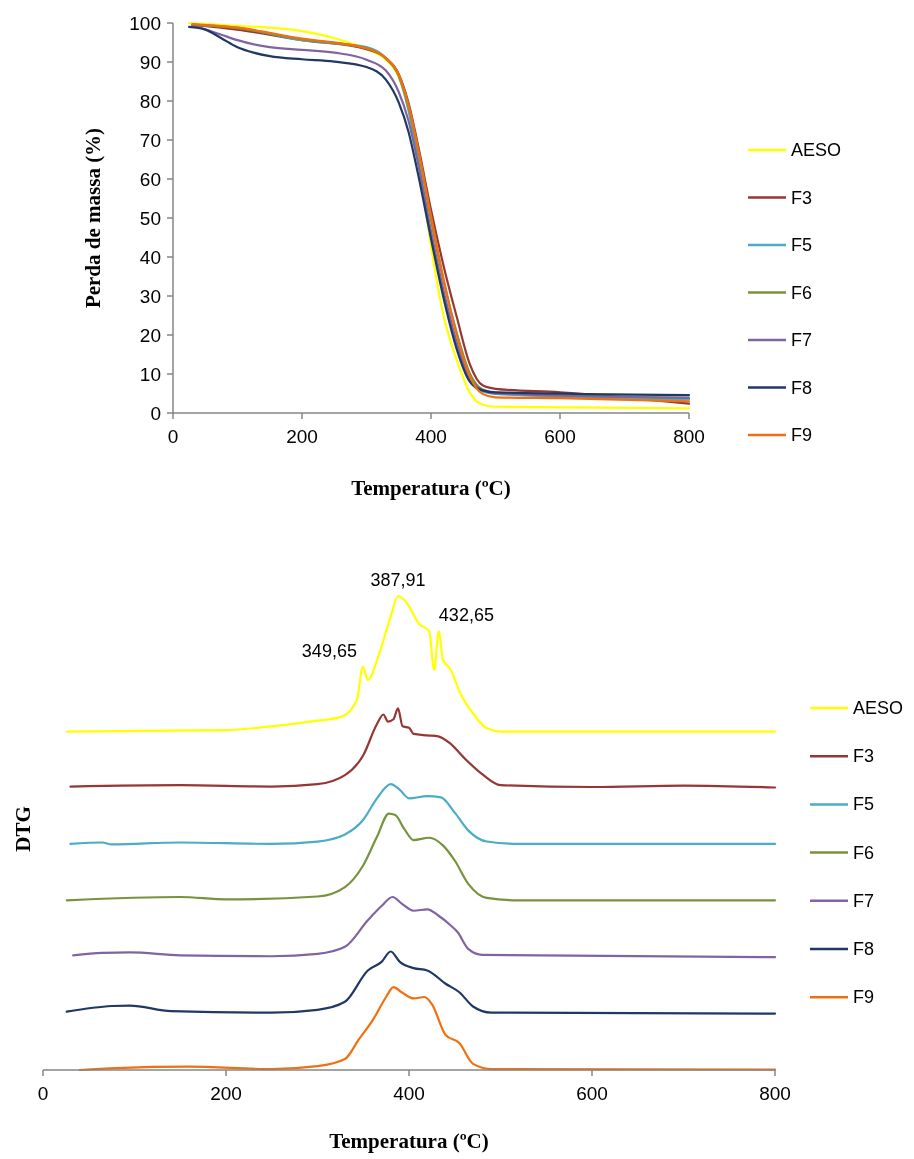 This screenshot has width=914, height=1159. What do you see at coordinates (93, 218) in the screenshot?
I see `y-axis-title: Perda de massa (%)` at bounding box center [93, 218].